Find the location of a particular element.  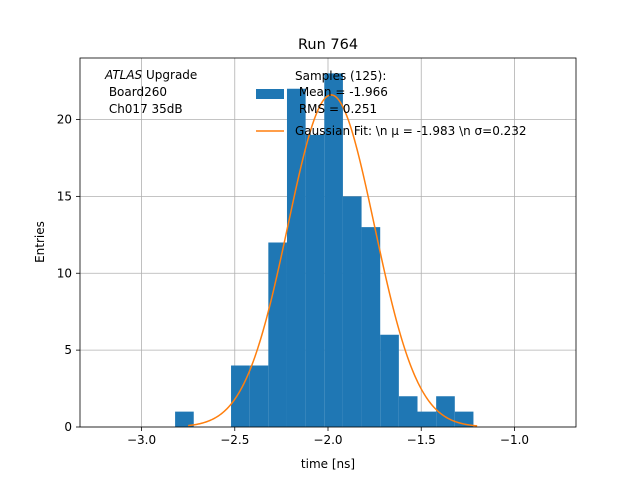

legend-histogram-swatch is located at coordinates (270, 94).